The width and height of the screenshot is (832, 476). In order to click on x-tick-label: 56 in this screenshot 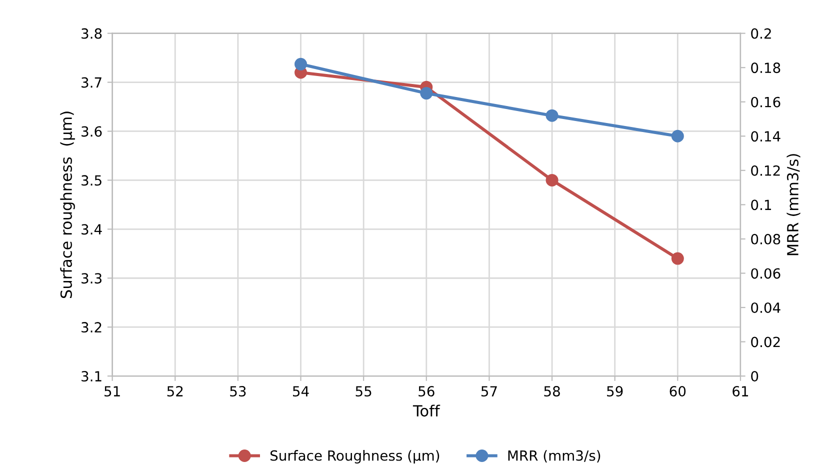, I will do `click(426, 391)`.